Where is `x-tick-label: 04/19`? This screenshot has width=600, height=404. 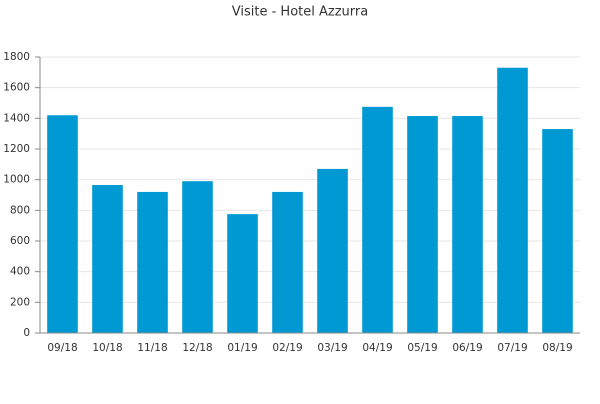
x-tick-label: 04/19 is located at coordinates (377, 348).